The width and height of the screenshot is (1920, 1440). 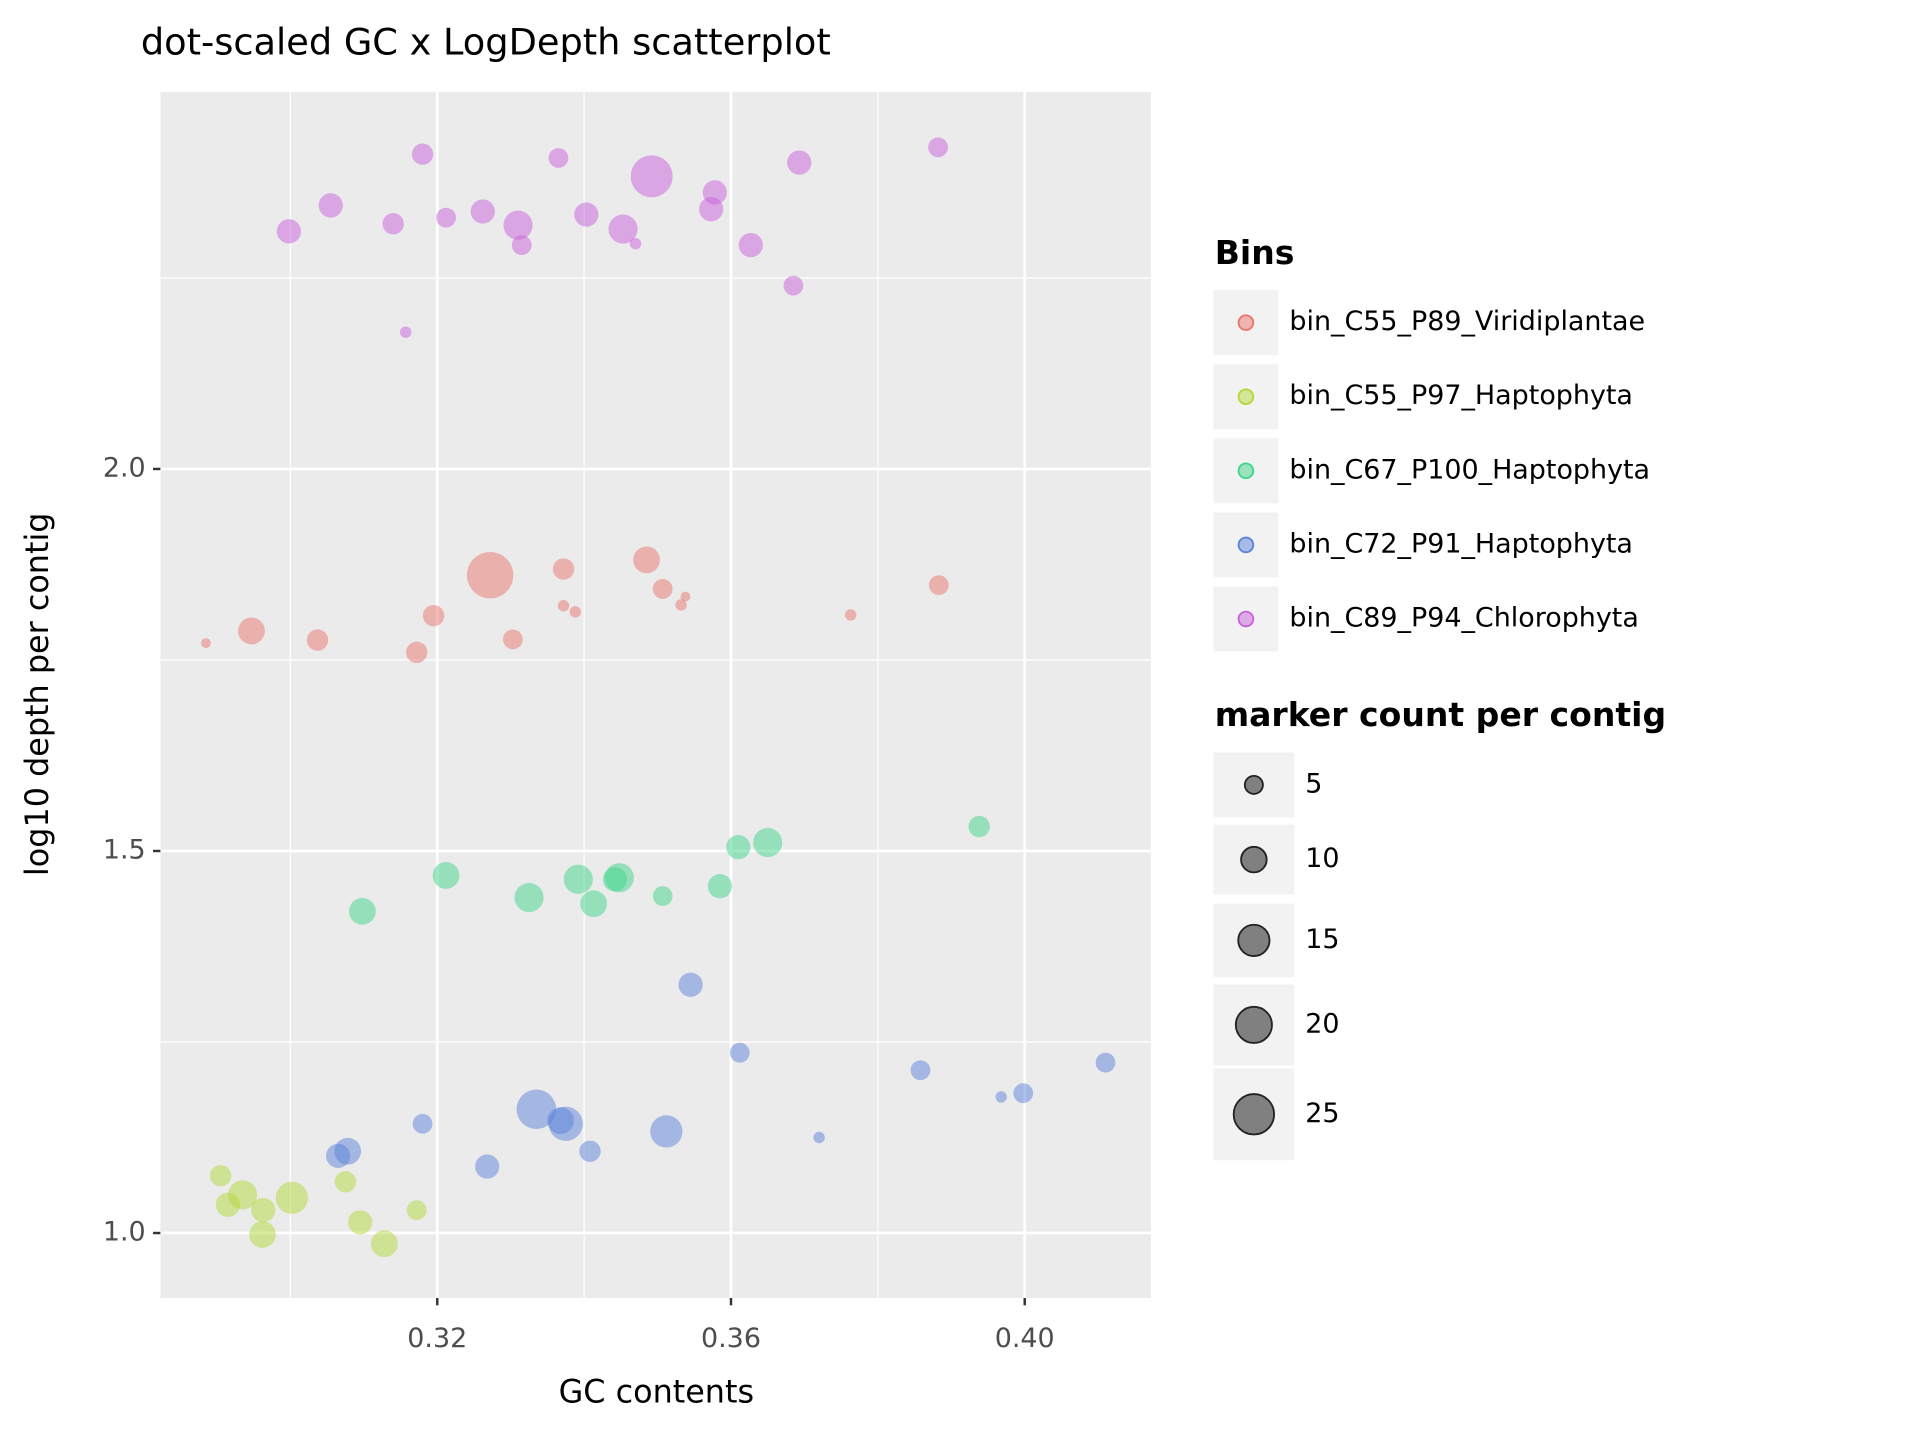 What do you see at coordinates (1313, 783) in the screenshot?
I see `size-legend-label: 5` at bounding box center [1313, 783].